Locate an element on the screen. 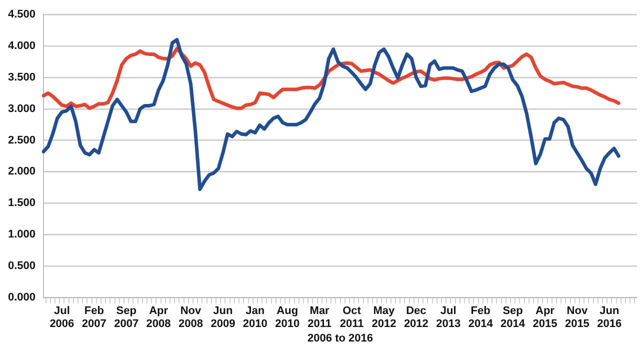  x-tick-label: Jan 2010 is located at coordinates (255, 317).